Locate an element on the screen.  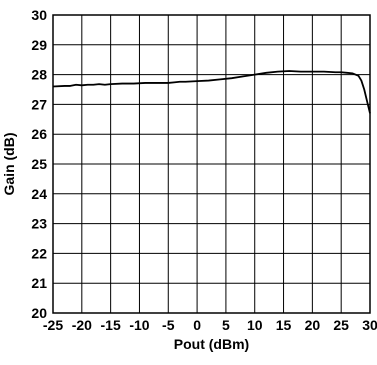
x-tick-label: 0 is located at coordinates (197, 325).